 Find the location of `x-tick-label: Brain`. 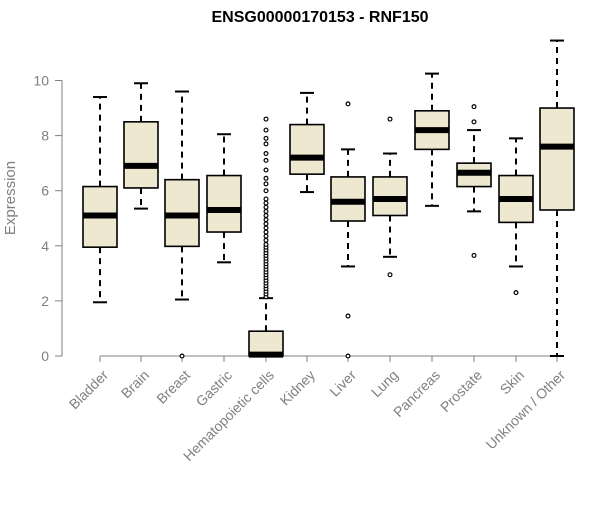

x-tick-label: Brain is located at coordinates (135, 384).